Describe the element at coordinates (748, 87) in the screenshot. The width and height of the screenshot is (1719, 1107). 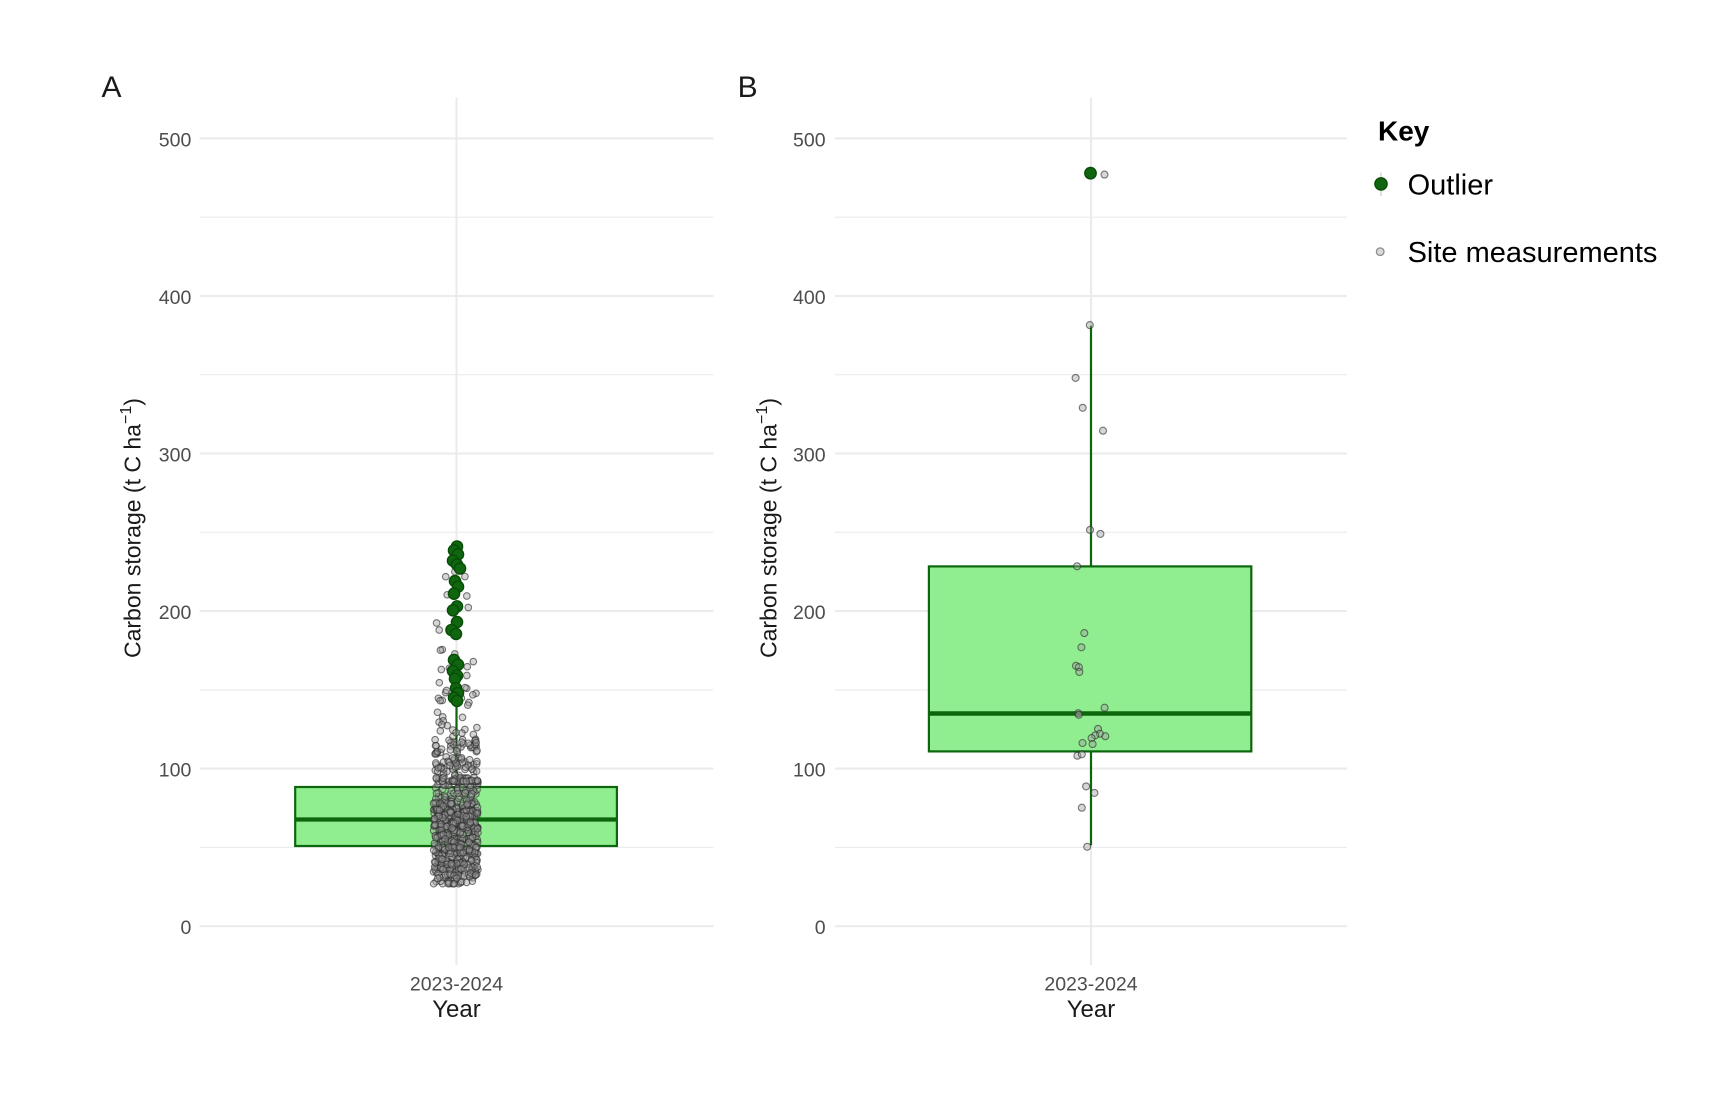
I see `svg-text: B` at that location.